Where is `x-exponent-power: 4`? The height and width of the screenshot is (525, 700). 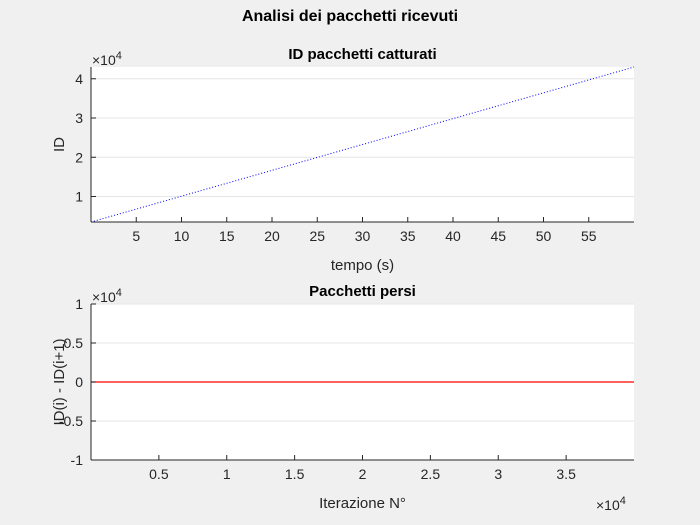
x-exponent-power: 4 is located at coordinates (623, 501).